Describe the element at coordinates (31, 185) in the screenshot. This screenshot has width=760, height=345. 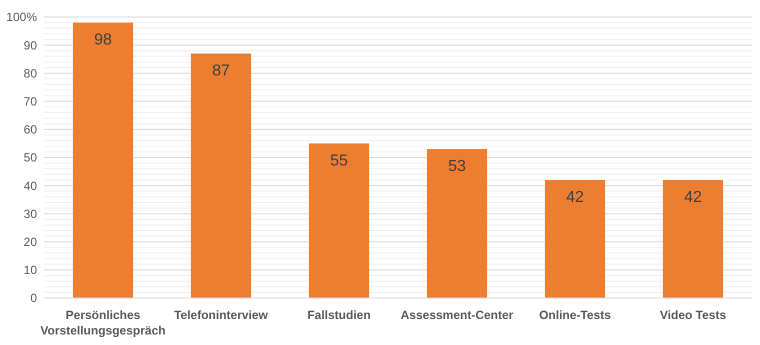
I see `y-tick-label: 40` at that location.